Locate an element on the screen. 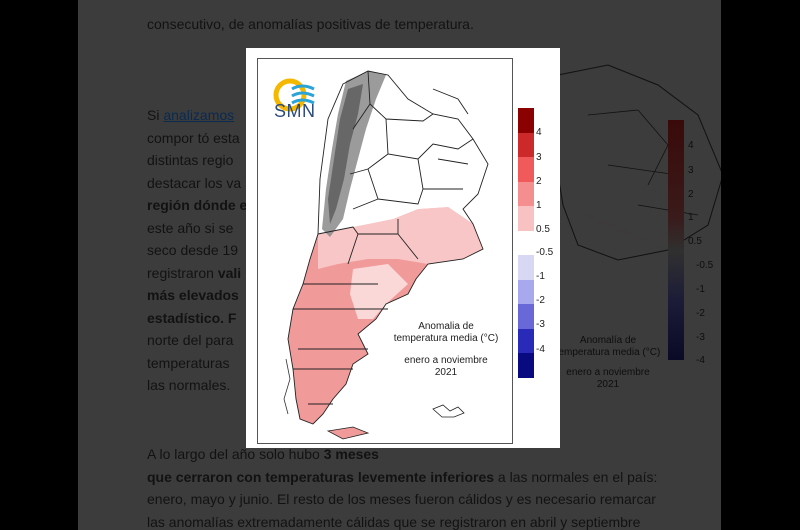 The width and height of the screenshot is (800, 530). legend-label: 3 is located at coordinates (539, 157).